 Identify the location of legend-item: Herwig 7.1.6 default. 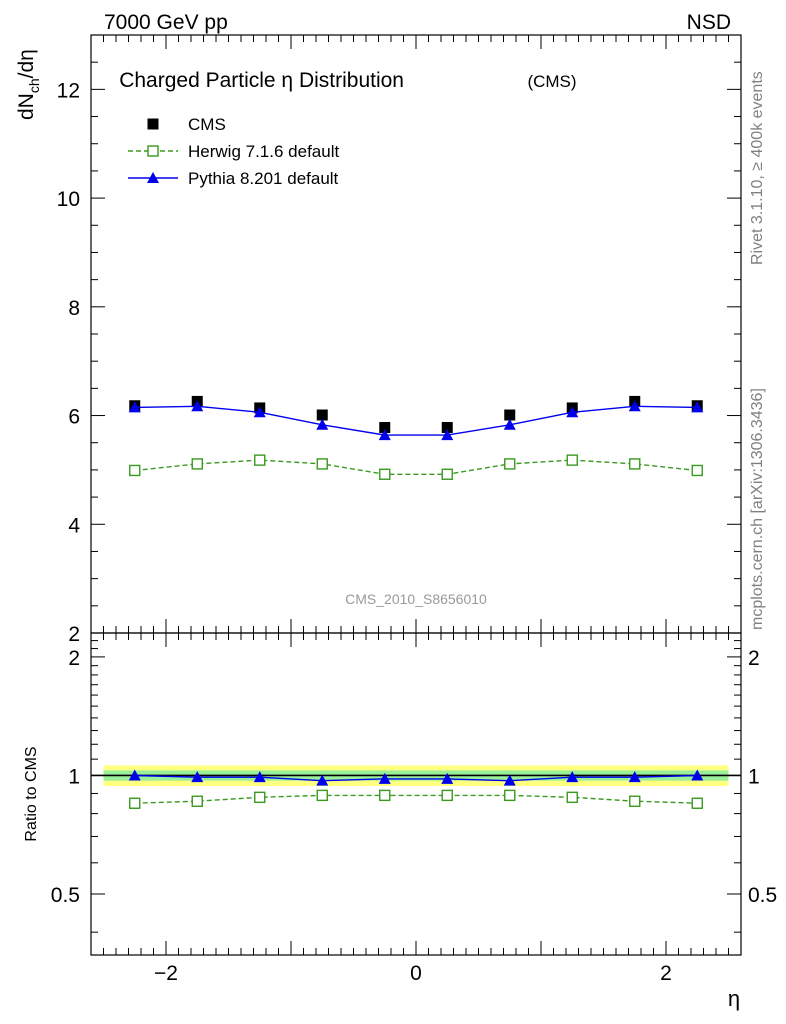
(233, 151).